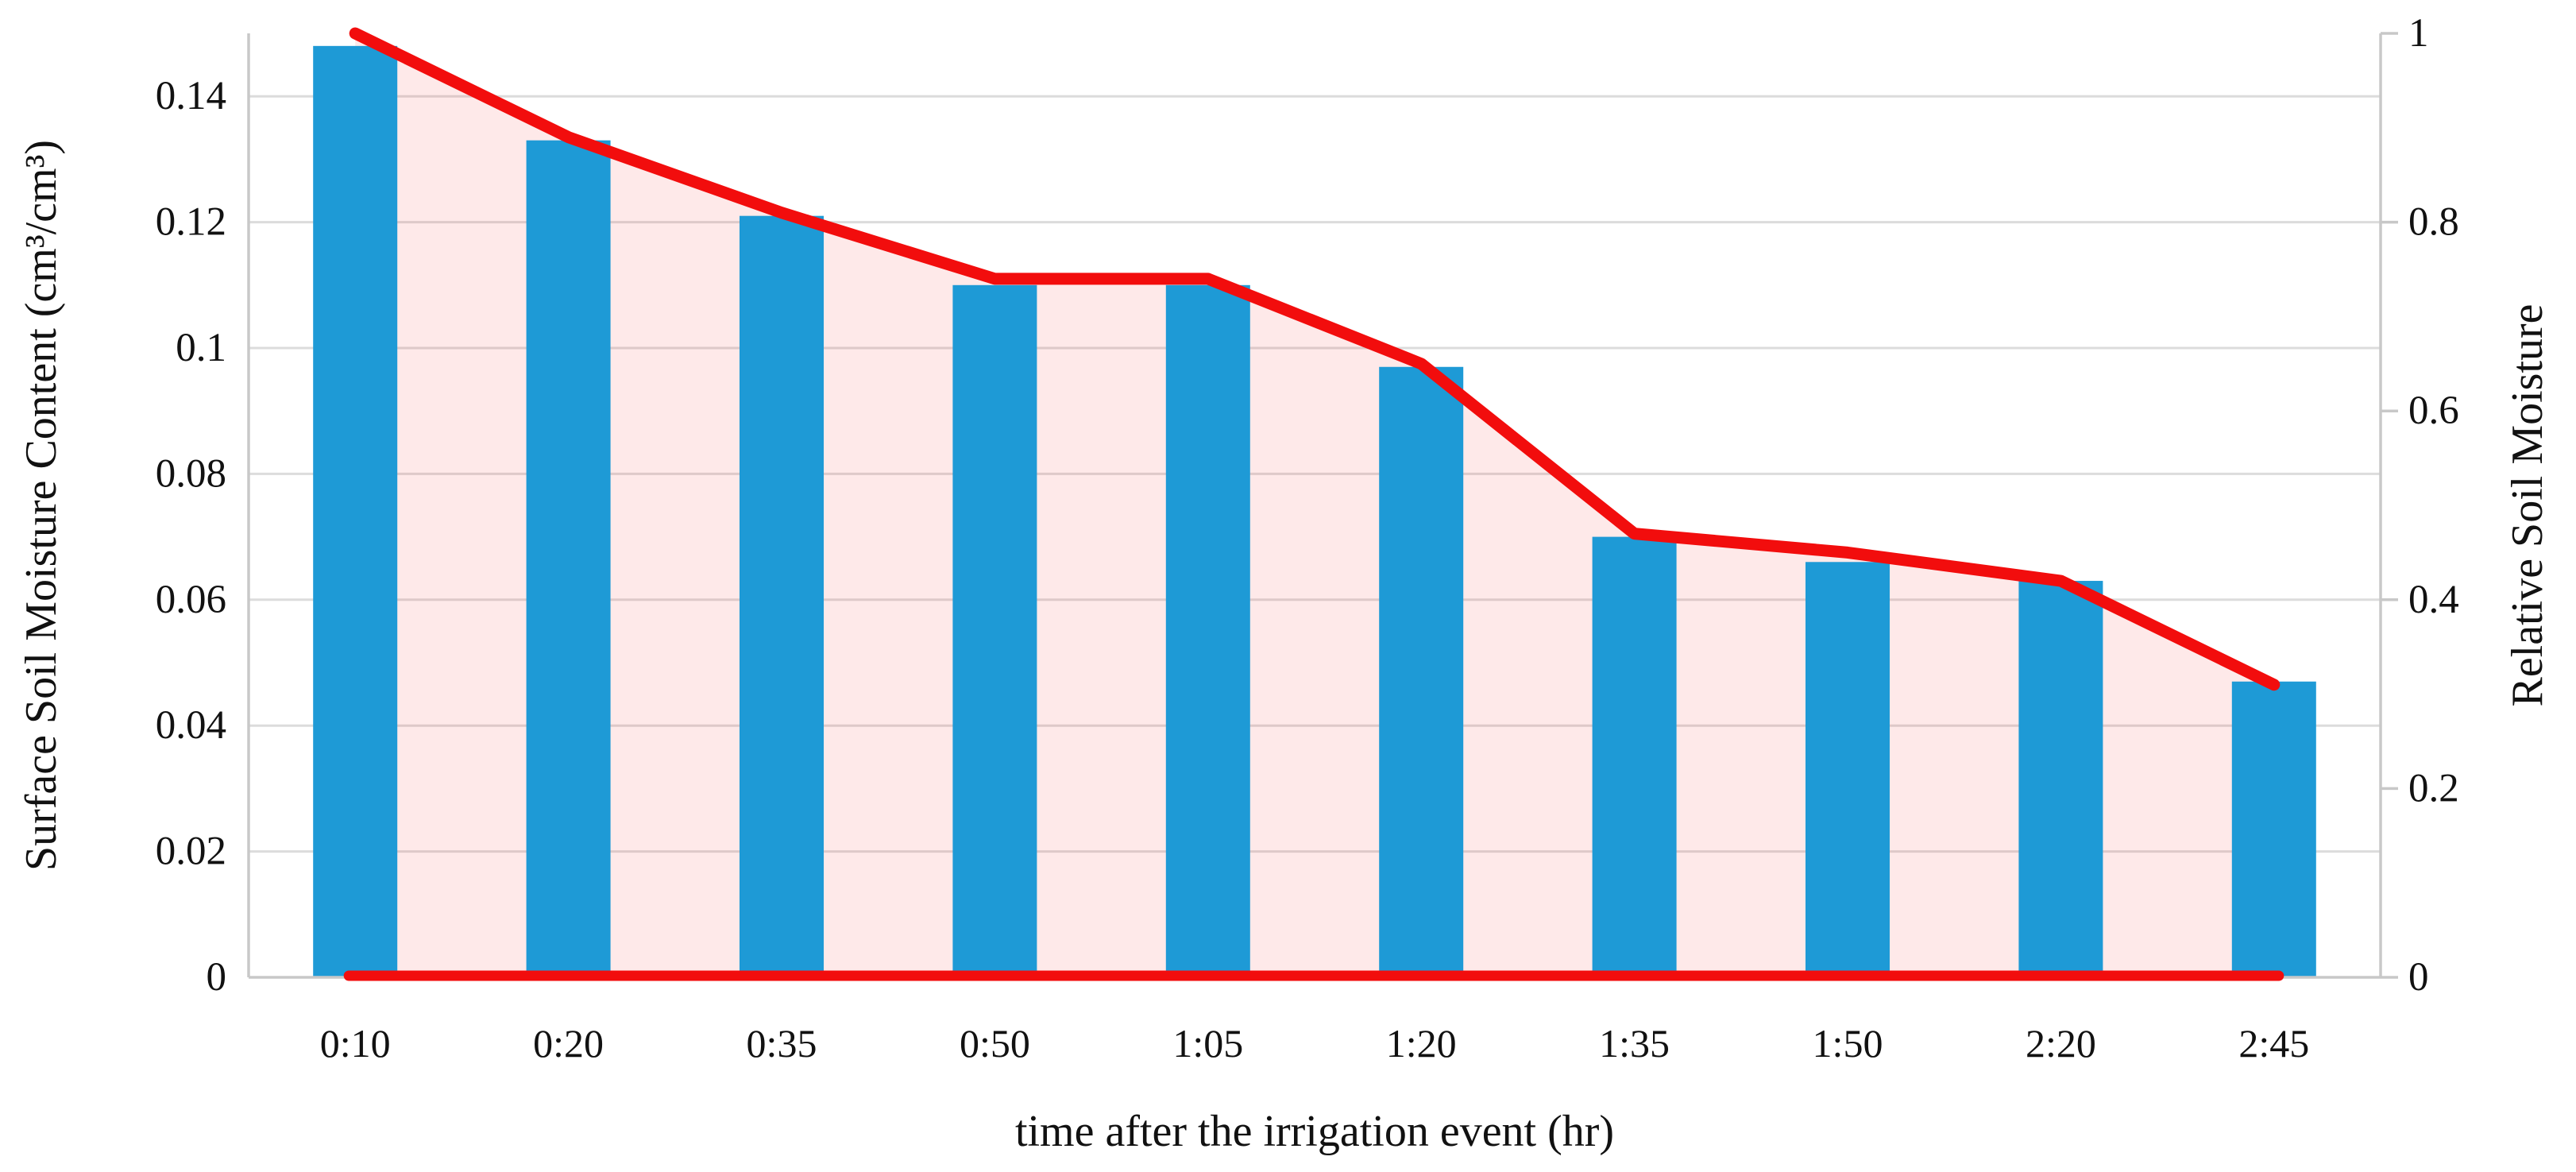 This screenshot has width=2576, height=1172. What do you see at coordinates (2418, 33) in the screenshot?
I see `right-tick-label: 1` at bounding box center [2418, 33].